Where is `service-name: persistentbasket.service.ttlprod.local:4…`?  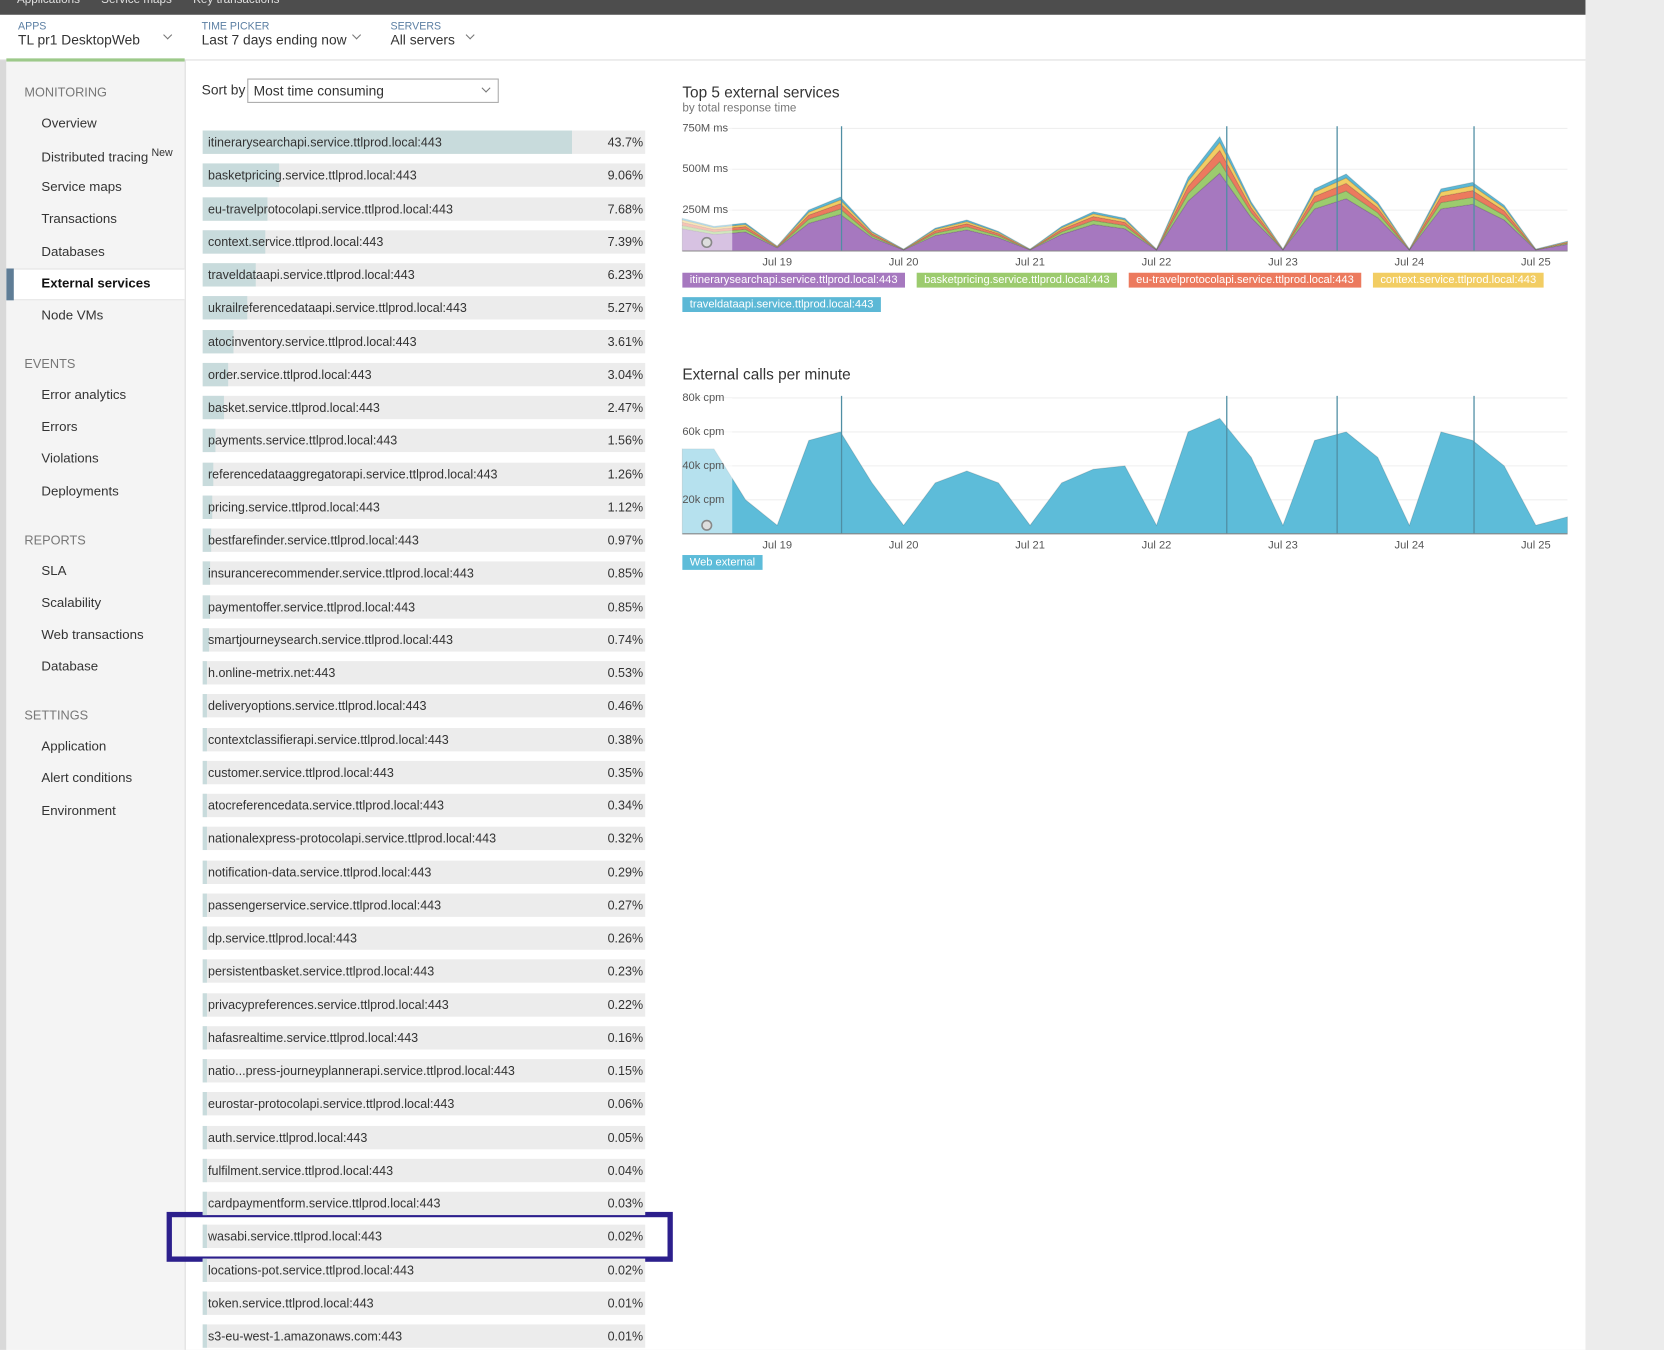
service-name: persistentbasket.service.ttlprod.local:4… is located at coordinates (321, 971).